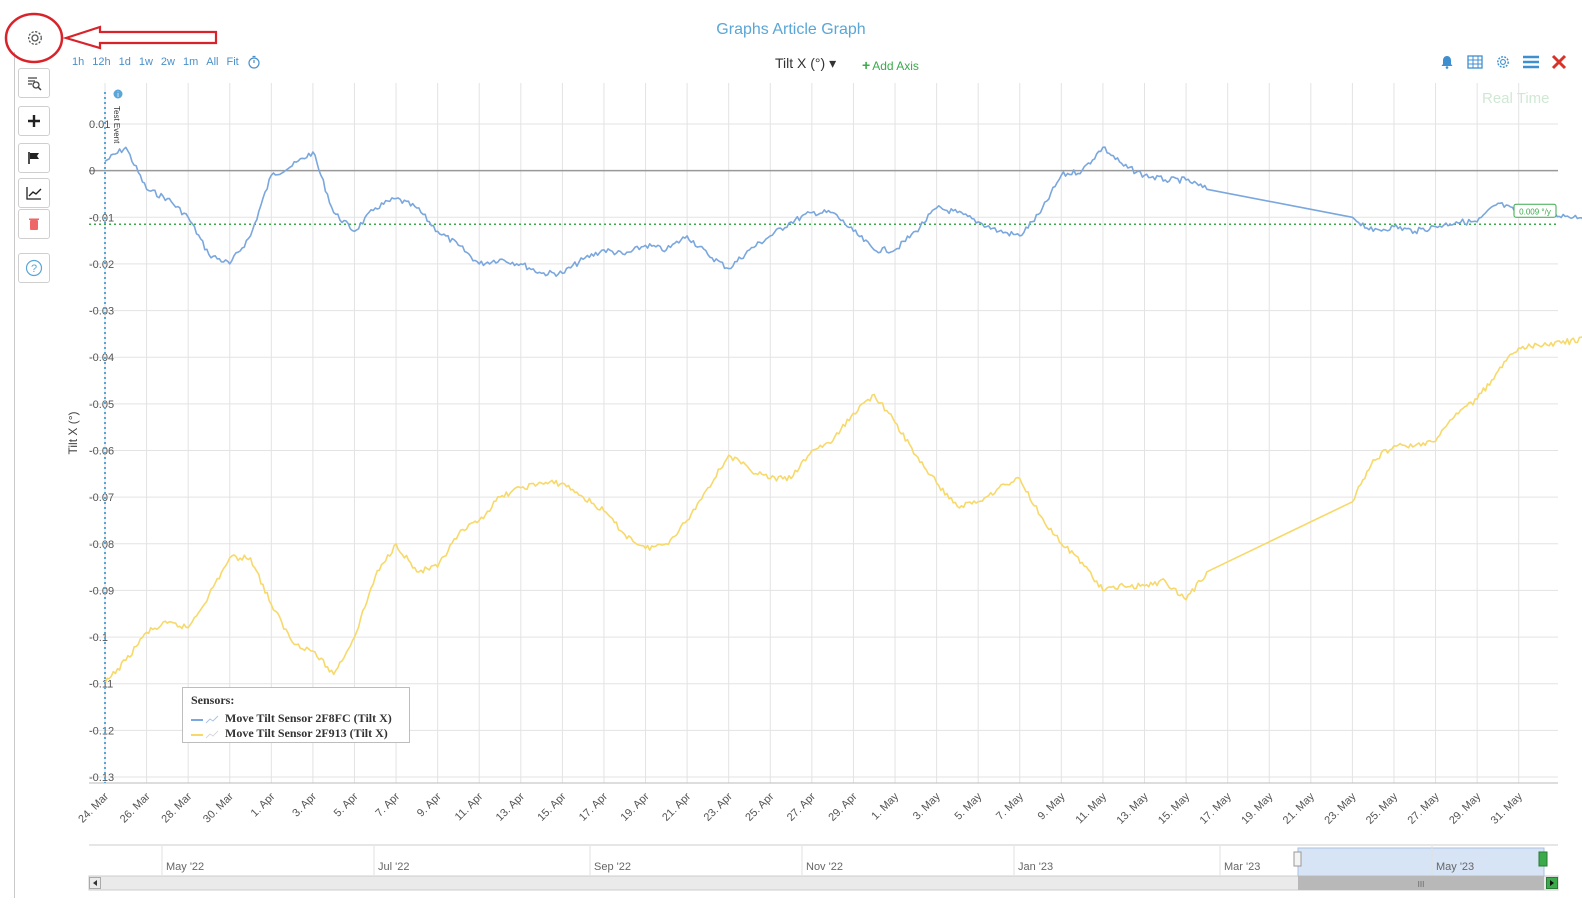 The image size is (1582, 906). What do you see at coordinates (1559, 62) in the screenshot?
I see `close-icon` at bounding box center [1559, 62].